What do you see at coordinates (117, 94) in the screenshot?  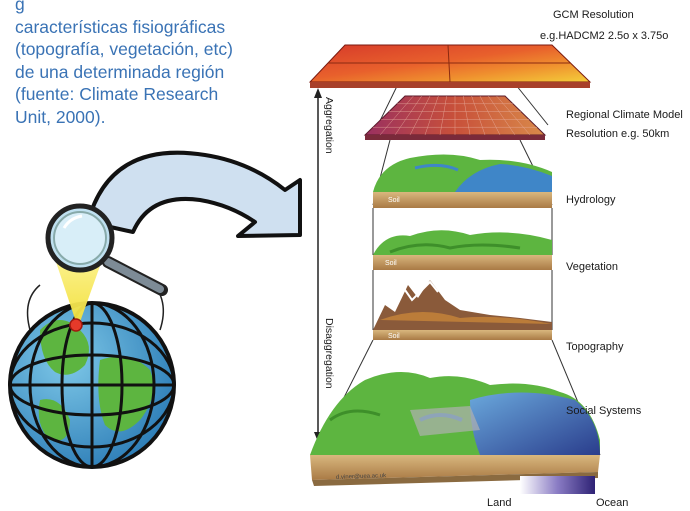 I see `caption-line: (fuente: Climate Research` at bounding box center [117, 94].